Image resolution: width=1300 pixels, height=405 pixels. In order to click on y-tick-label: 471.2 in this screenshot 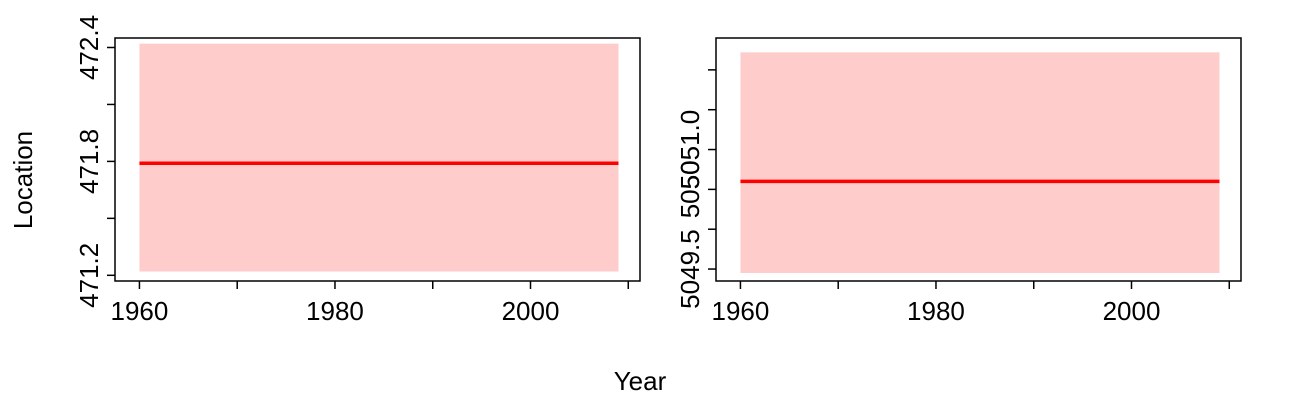, I will do `click(89, 275)`.